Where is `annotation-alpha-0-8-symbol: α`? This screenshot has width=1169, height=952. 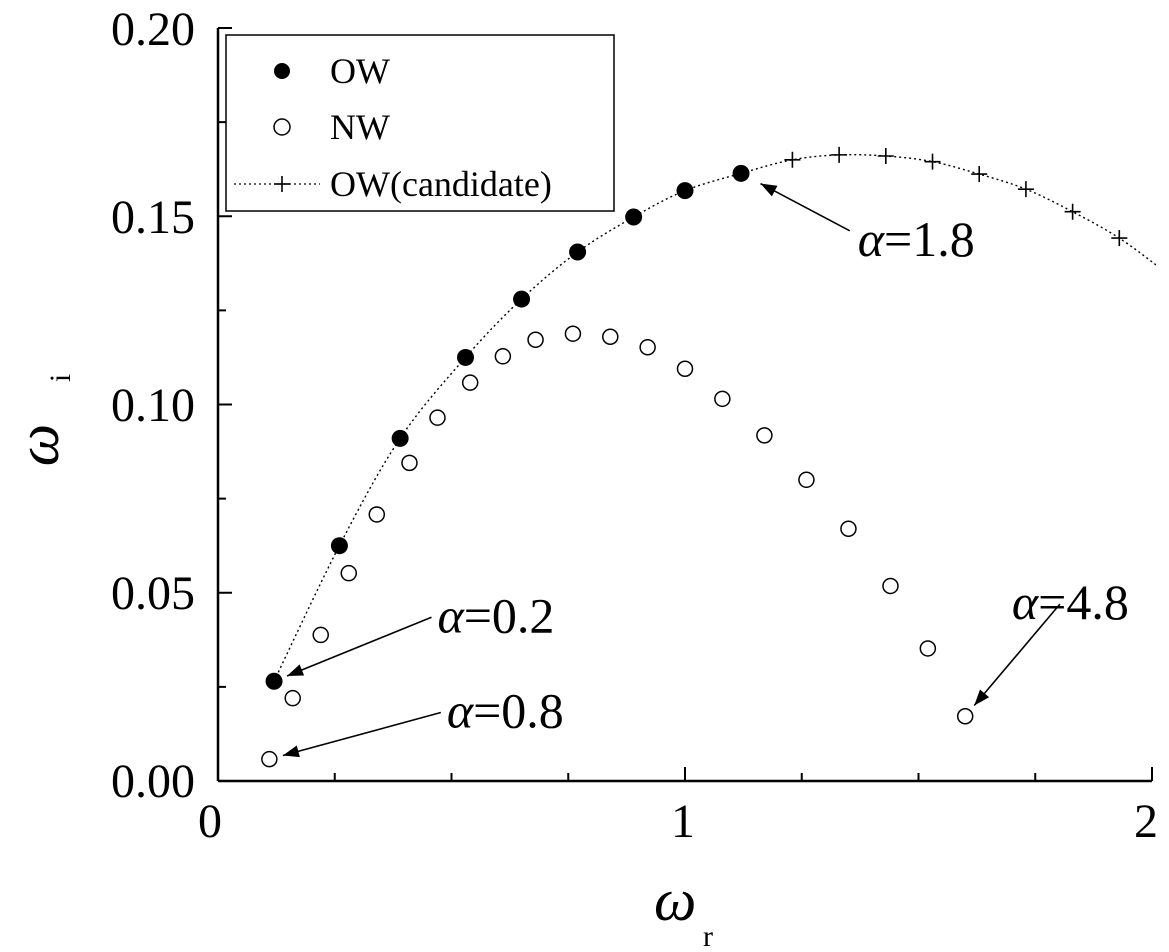 annotation-alpha-0-8-symbol: α is located at coordinates (461, 711).